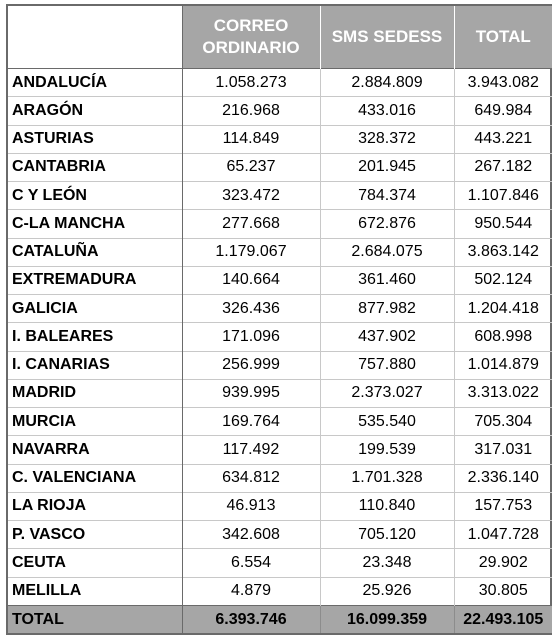 The width and height of the screenshot is (559, 640). Describe the element at coordinates (251, 308) in the screenshot. I see `row-correo-cell: 326.436` at that location.